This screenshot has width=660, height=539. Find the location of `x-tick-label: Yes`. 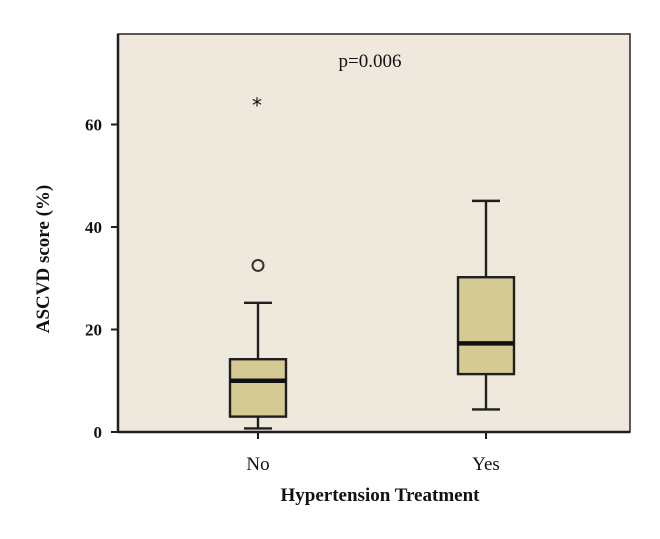

x-tick-label: Yes is located at coordinates (486, 464).